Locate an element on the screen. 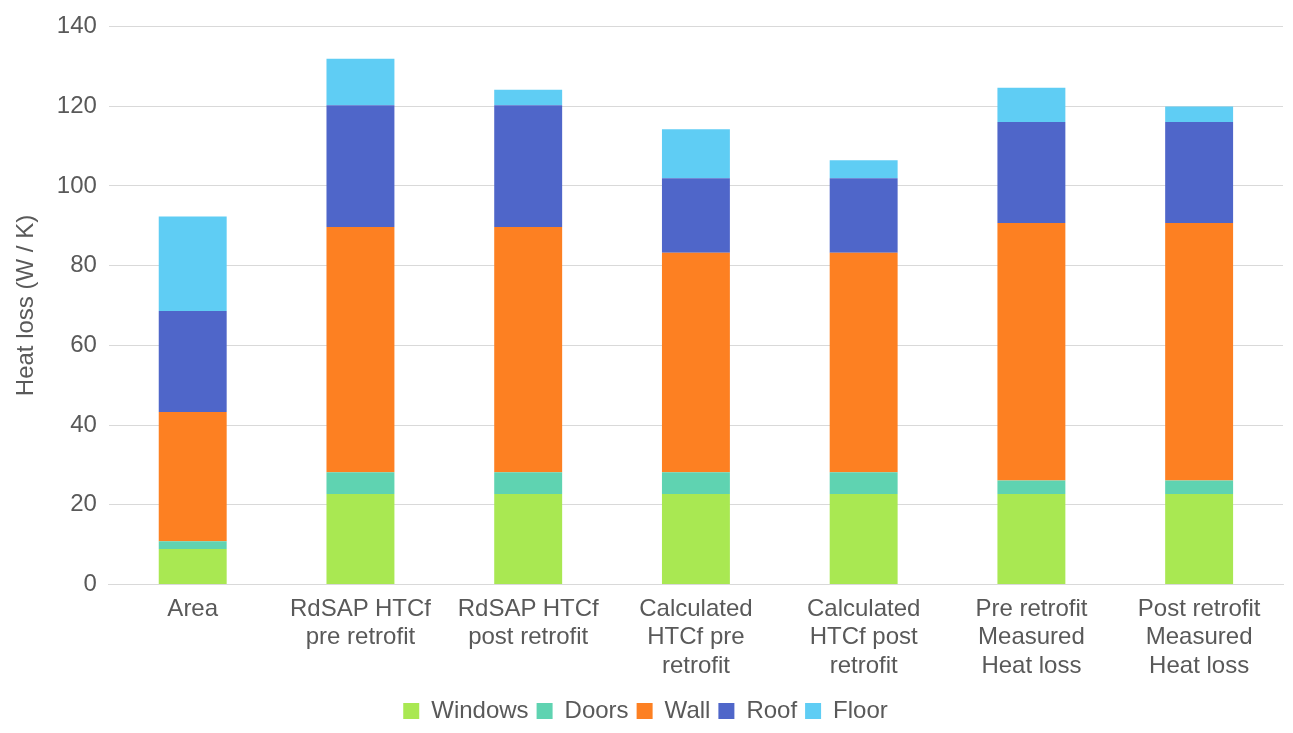 This screenshot has height=733, width=1293. y-tick-label: 60 is located at coordinates (83, 343).